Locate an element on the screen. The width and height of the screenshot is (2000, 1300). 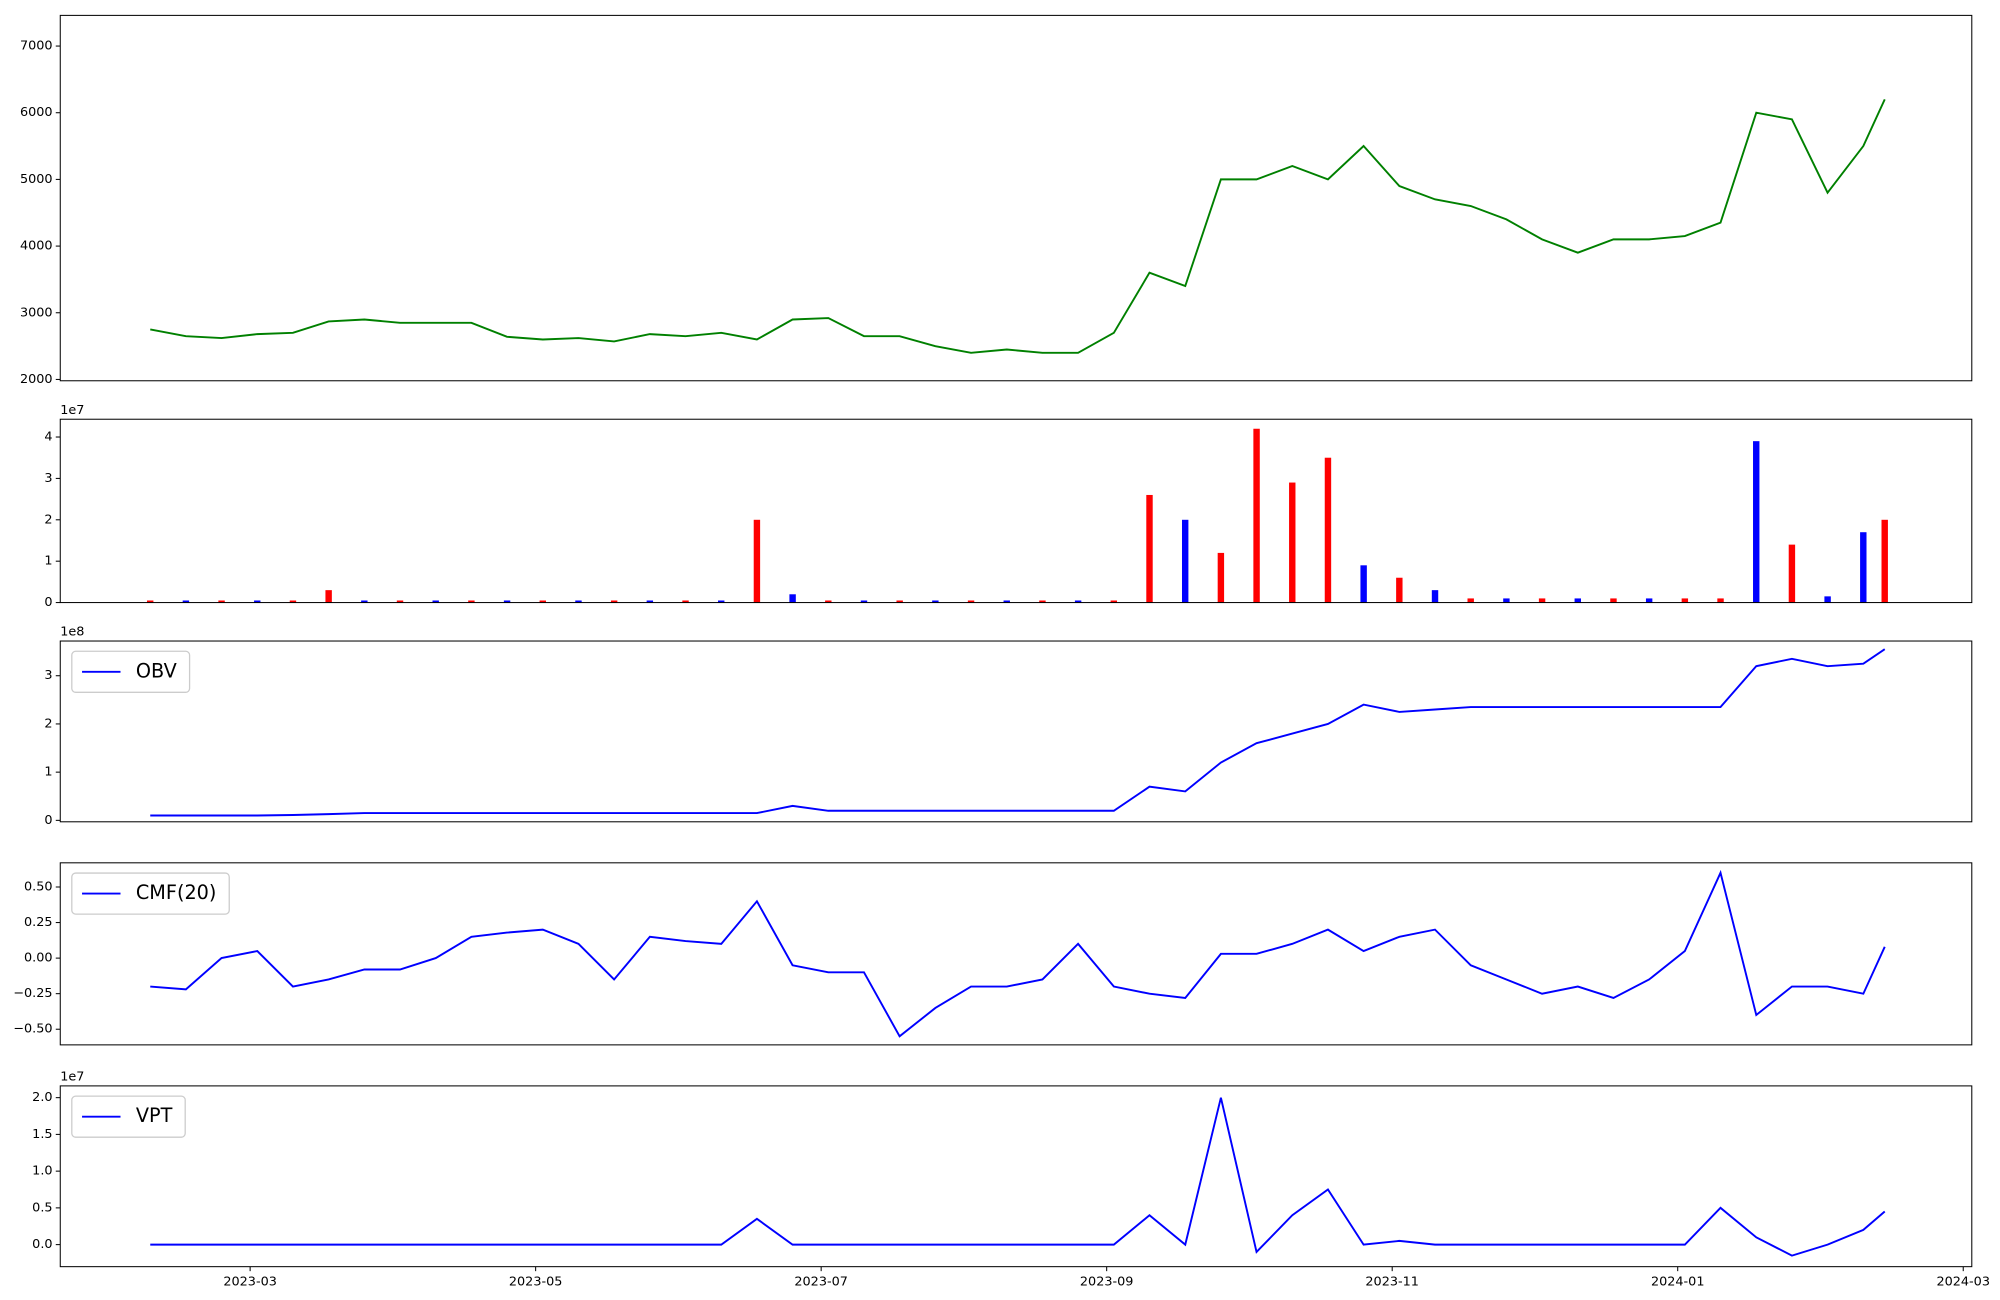
y-tick-label: 4 is located at coordinates (48, 437).